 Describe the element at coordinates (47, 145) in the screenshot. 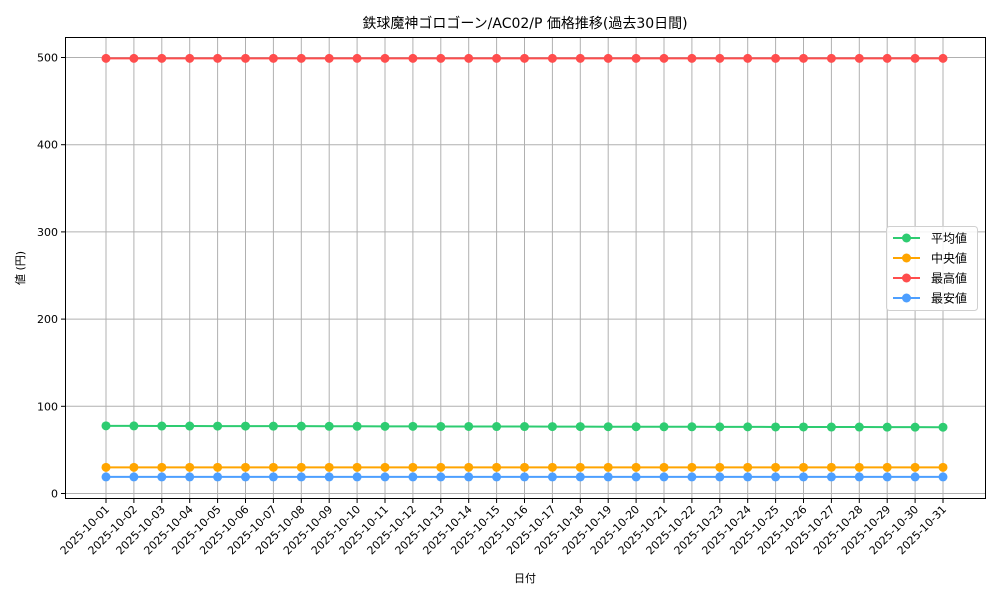

I see `y-tick-label: 400` at that location.